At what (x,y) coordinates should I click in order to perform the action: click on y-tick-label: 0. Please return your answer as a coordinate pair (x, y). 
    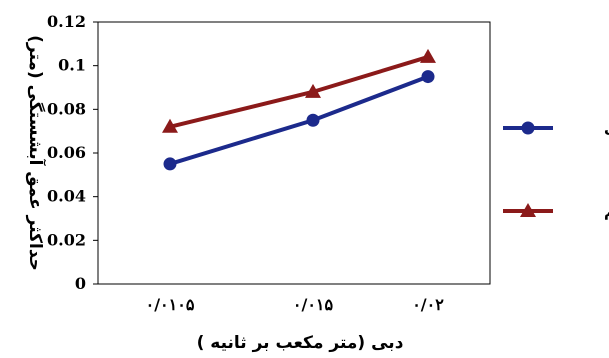
    Looking at the image, I should click on (80, 283).